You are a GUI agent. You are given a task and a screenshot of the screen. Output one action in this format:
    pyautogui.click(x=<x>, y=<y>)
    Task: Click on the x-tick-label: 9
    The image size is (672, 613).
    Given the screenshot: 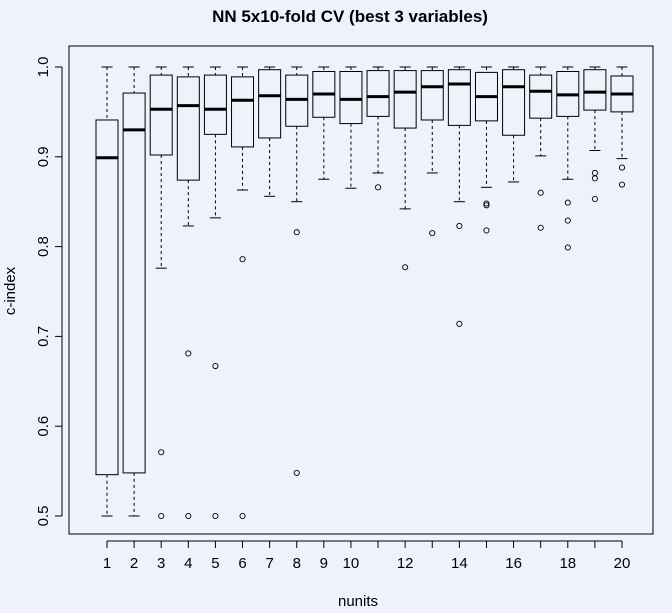 What is the action you would take?
    pyautogui.click(x=324, y=563)
    